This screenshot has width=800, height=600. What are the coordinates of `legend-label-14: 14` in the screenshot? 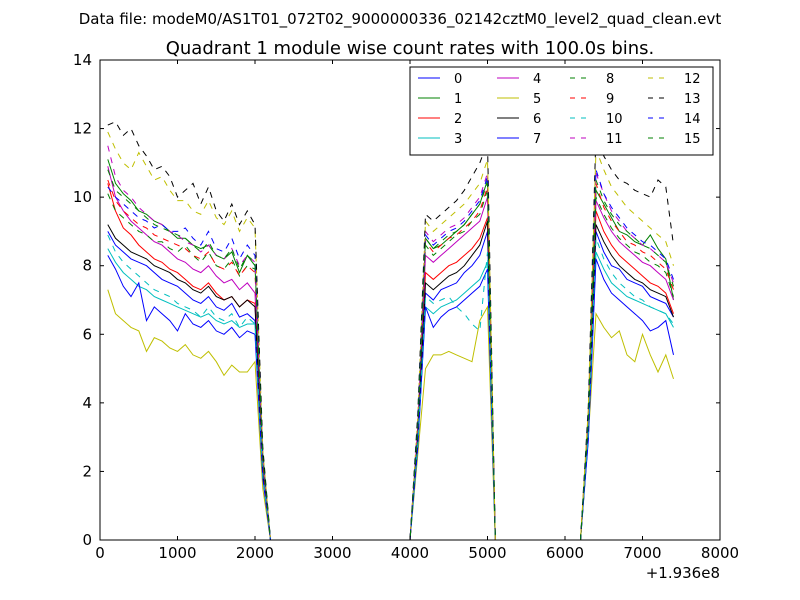 It's located at (692, 119).